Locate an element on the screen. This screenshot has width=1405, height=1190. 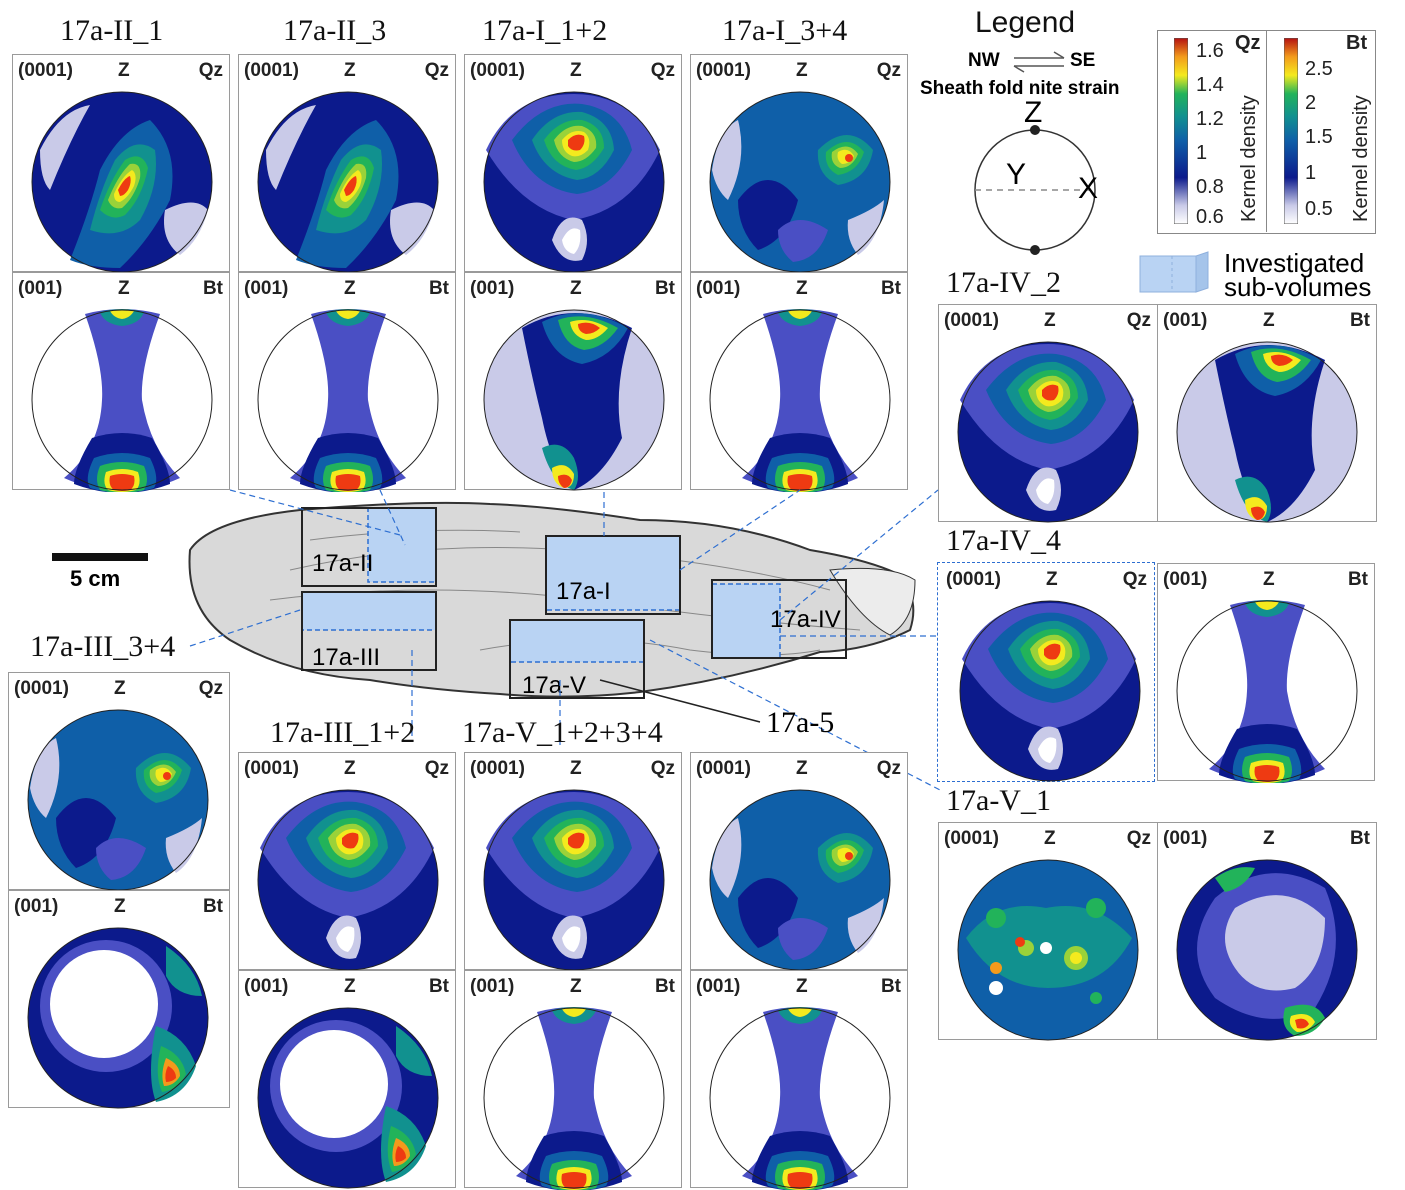
title-17a-III_3+4: 17a-III_3+4 is located at coordinates (103, 646).